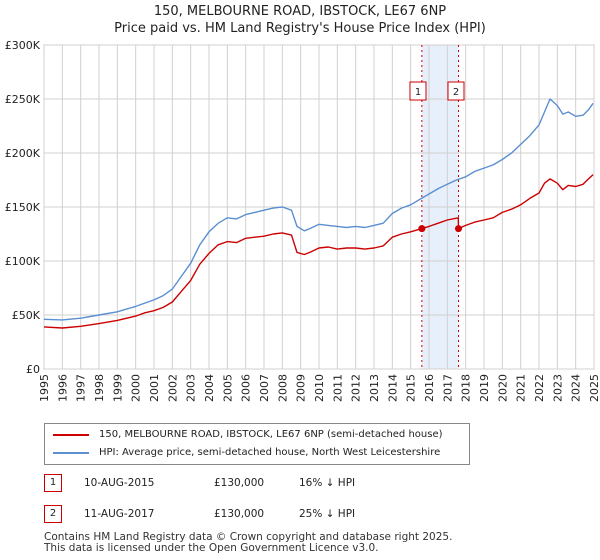 This screenshot has width=600, height=560. I want to click on y-tick-label: £250K, so click(23, 99).